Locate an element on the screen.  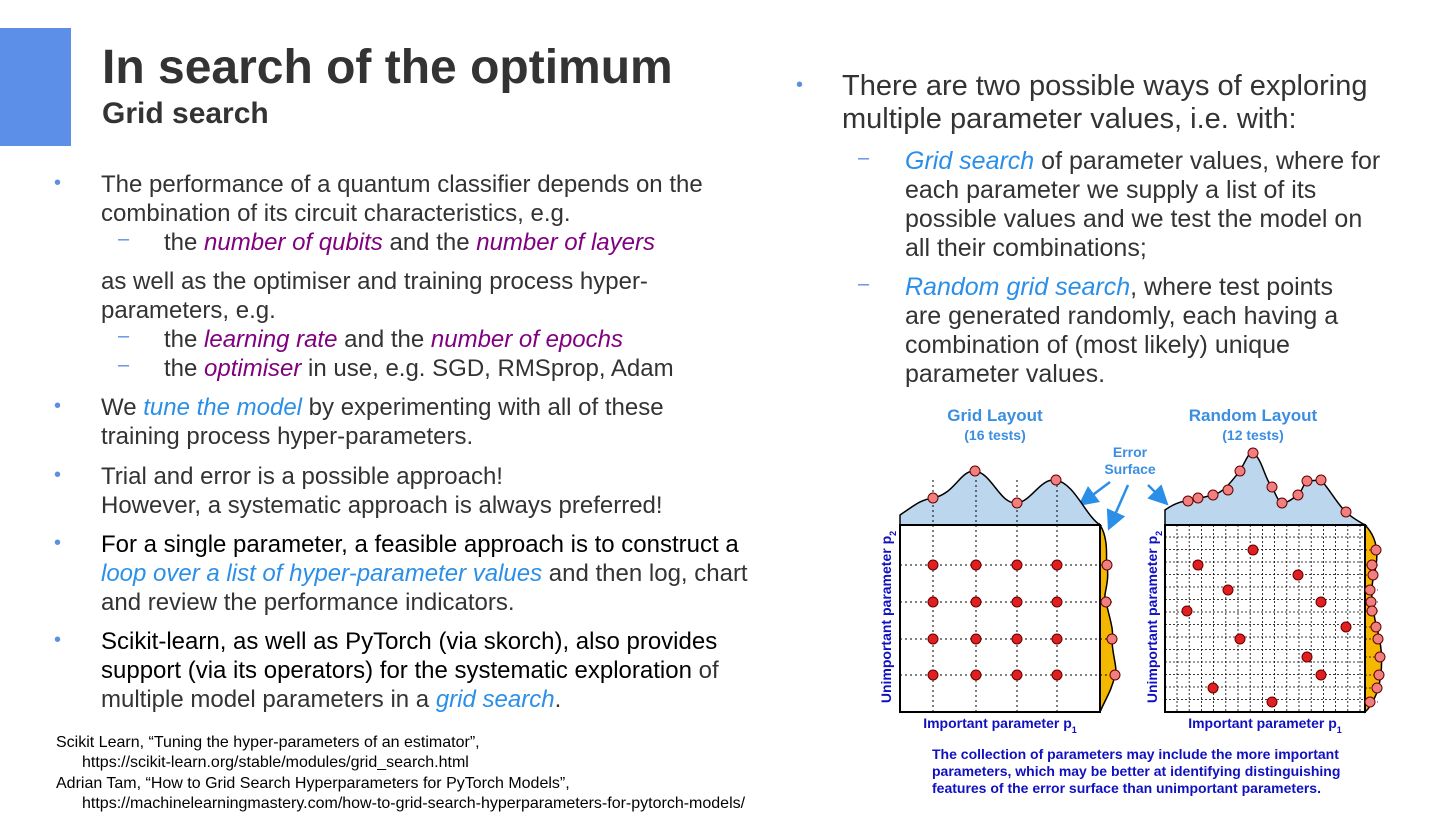
emphasis: optimiser is located at coordinates (253, 368).